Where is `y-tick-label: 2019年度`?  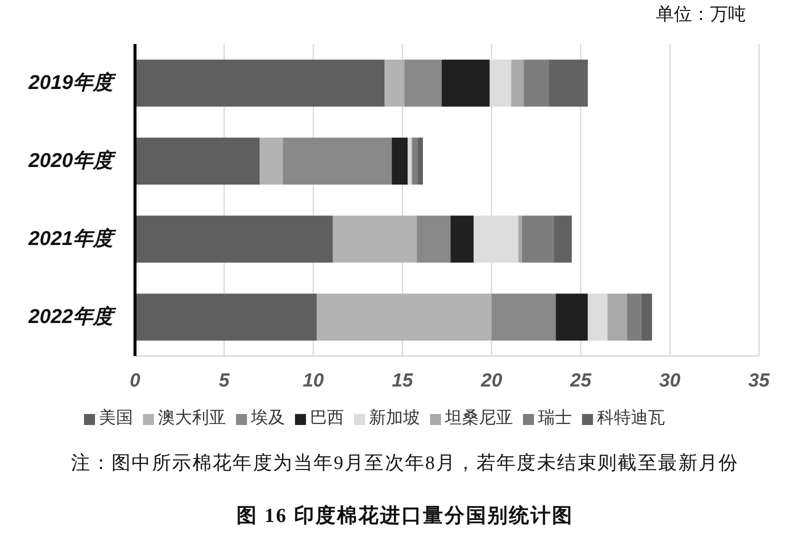
y-tick-label: 2019年度 is located at coordinates (72, 82).